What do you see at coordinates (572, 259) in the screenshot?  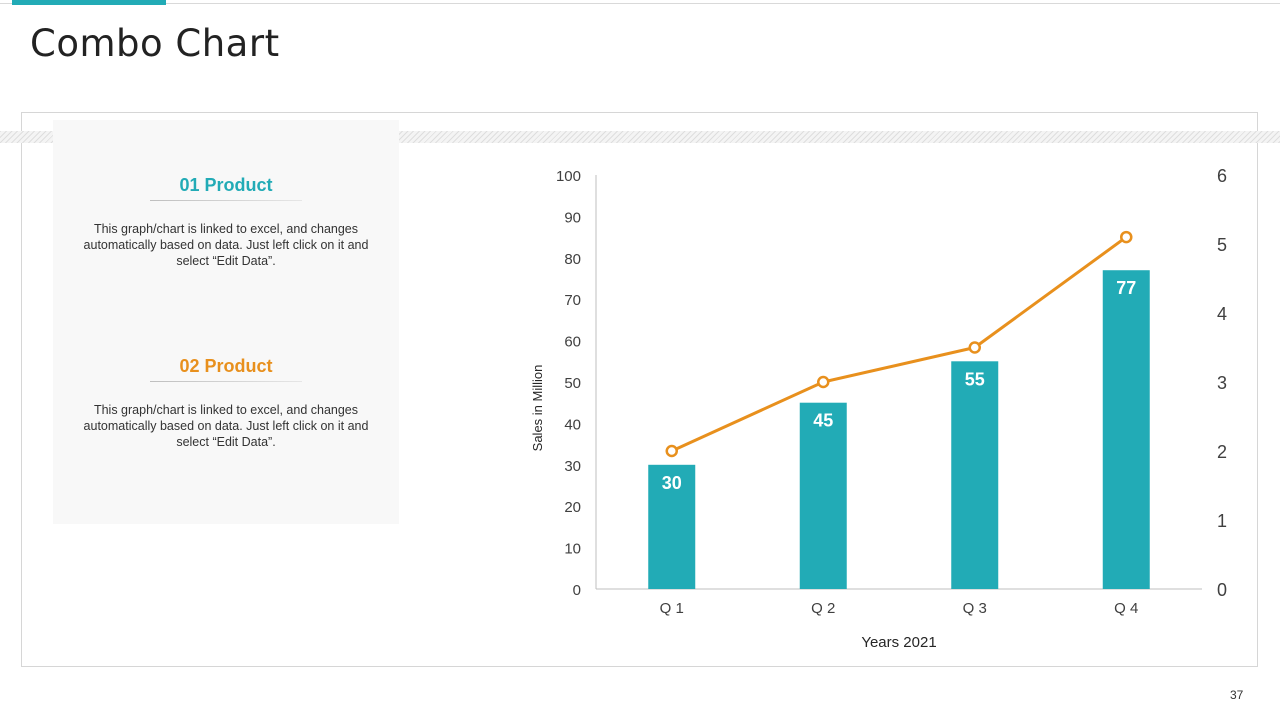 I see `y-tick-label: 80` at bounding box center [572, 259].